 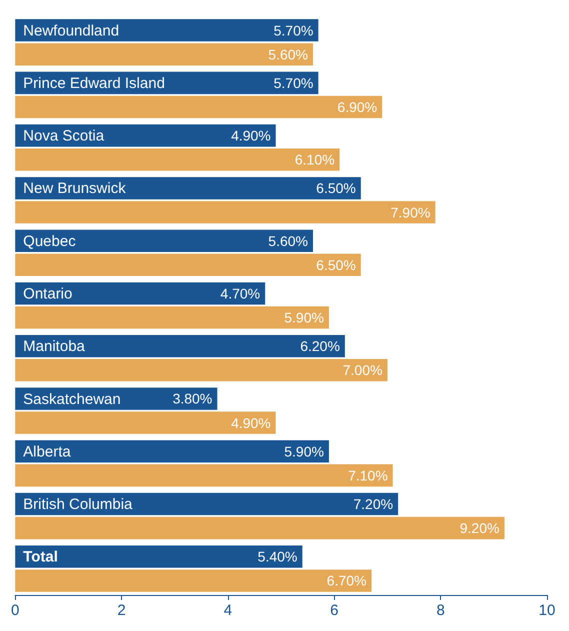 What do you see at coordinates (72, 399) in the screenshot?
I see `y-tick-label: Saskatchewan` at bounding box center [72, 399].